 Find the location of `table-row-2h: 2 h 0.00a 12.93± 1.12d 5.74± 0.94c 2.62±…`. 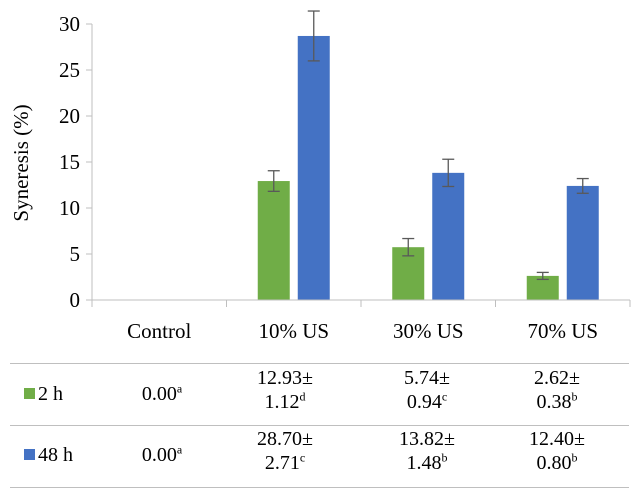

table-row-2h: 2 h 0.00a 12.93± 1.12d 5.74± 0.94c 2.62±… is located at coordinates (319, 394).